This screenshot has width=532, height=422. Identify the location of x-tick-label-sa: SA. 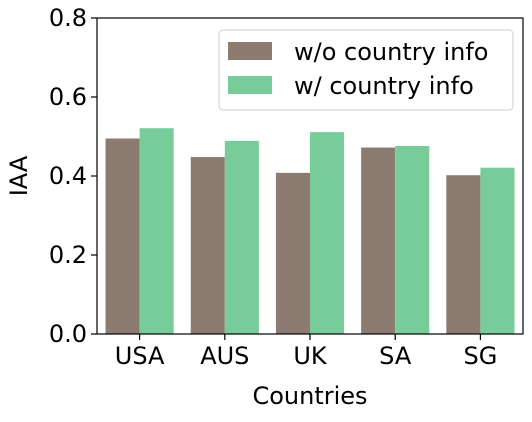
(395, 356).